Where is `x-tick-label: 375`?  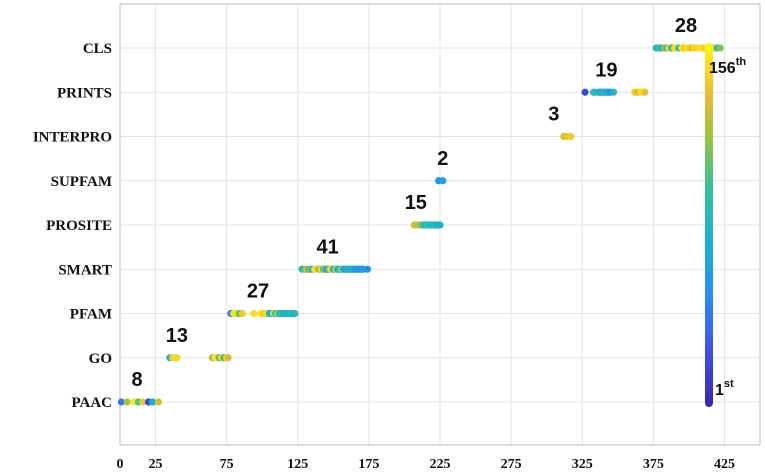 x-tick-label: 375 is located at coordinates (653, 464).